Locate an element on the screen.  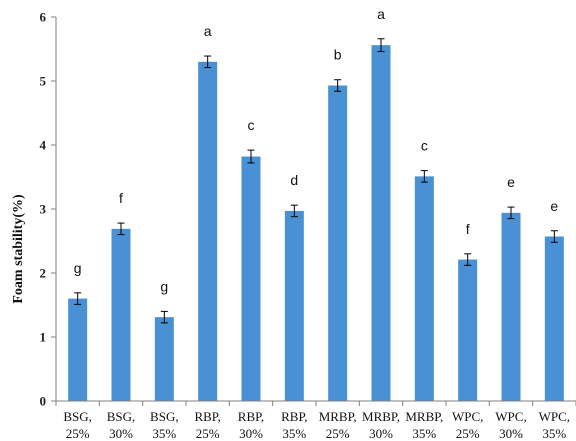
y-tick-label: 1 is located at coordinates (43, 337).